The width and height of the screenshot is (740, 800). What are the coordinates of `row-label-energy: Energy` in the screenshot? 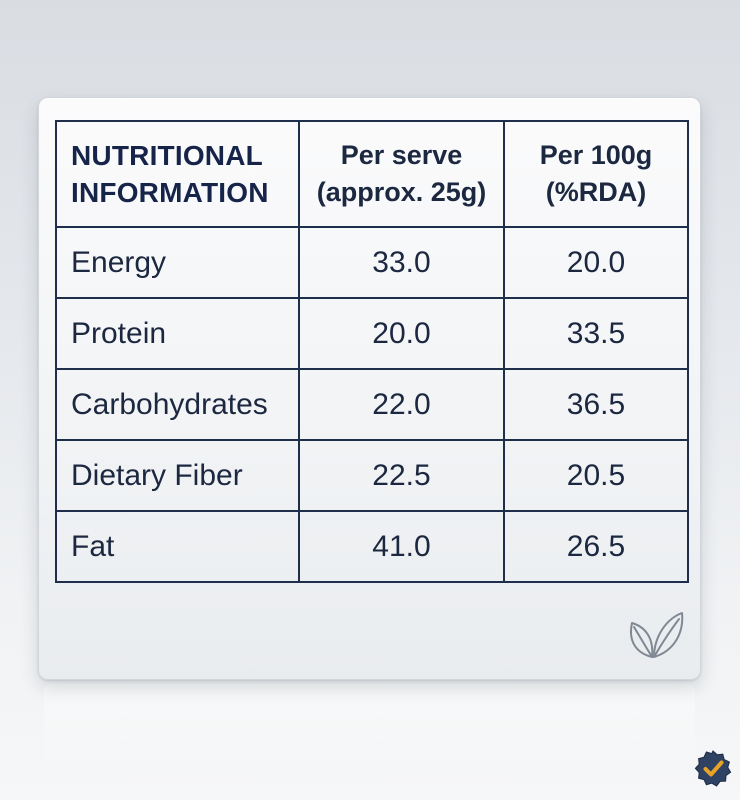 It's located at (177, 262).